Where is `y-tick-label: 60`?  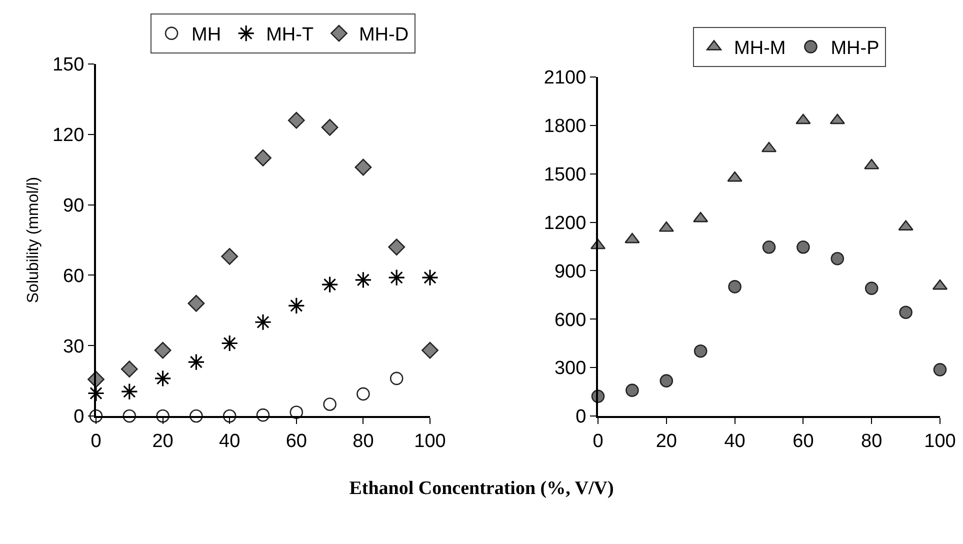
y-tick-label: 60 is located at coordinates (73, 276).